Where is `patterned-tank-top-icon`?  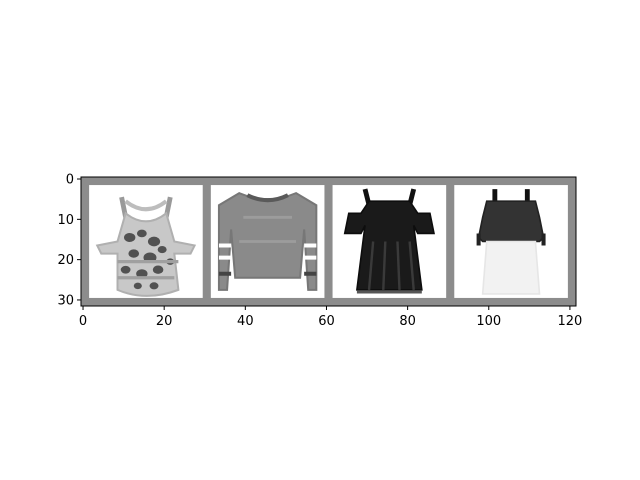 patterned-tank-top-icon is located at coordinates (146, 246).